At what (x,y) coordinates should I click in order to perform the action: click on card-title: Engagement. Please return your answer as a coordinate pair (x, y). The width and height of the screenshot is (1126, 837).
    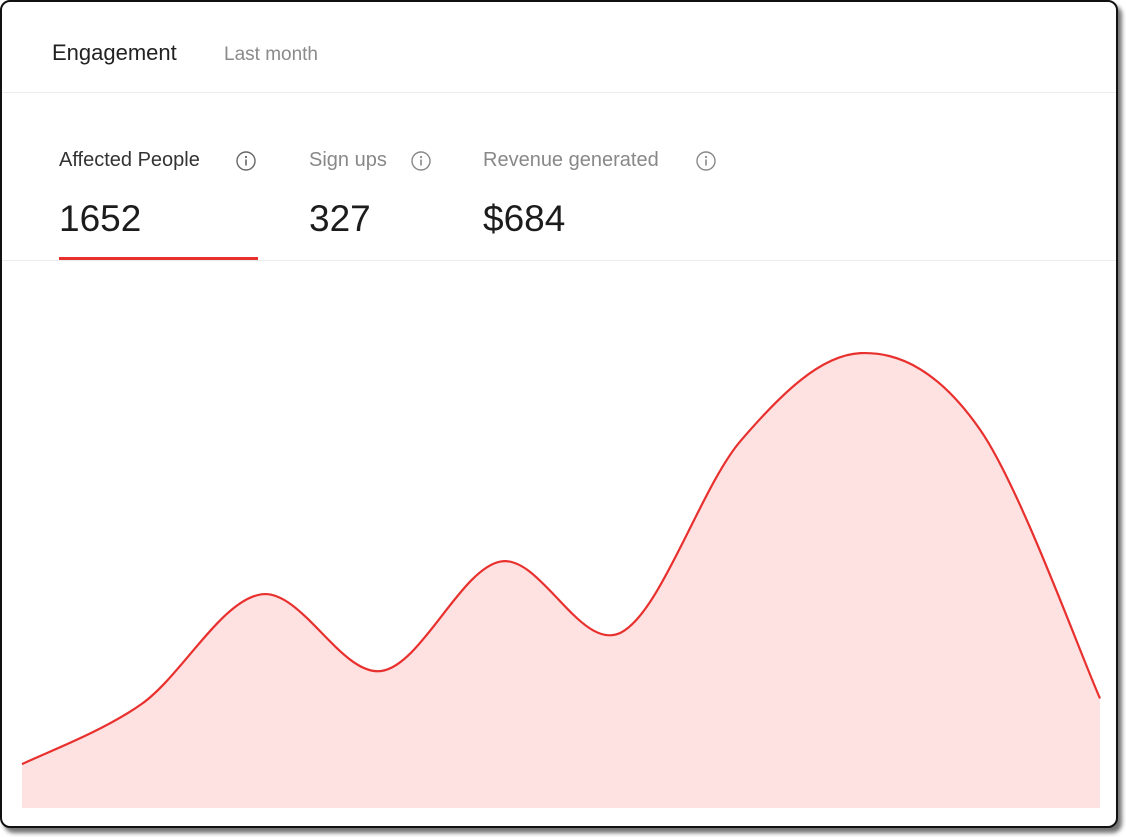
    Looking at the image, I should click on (114, 52).